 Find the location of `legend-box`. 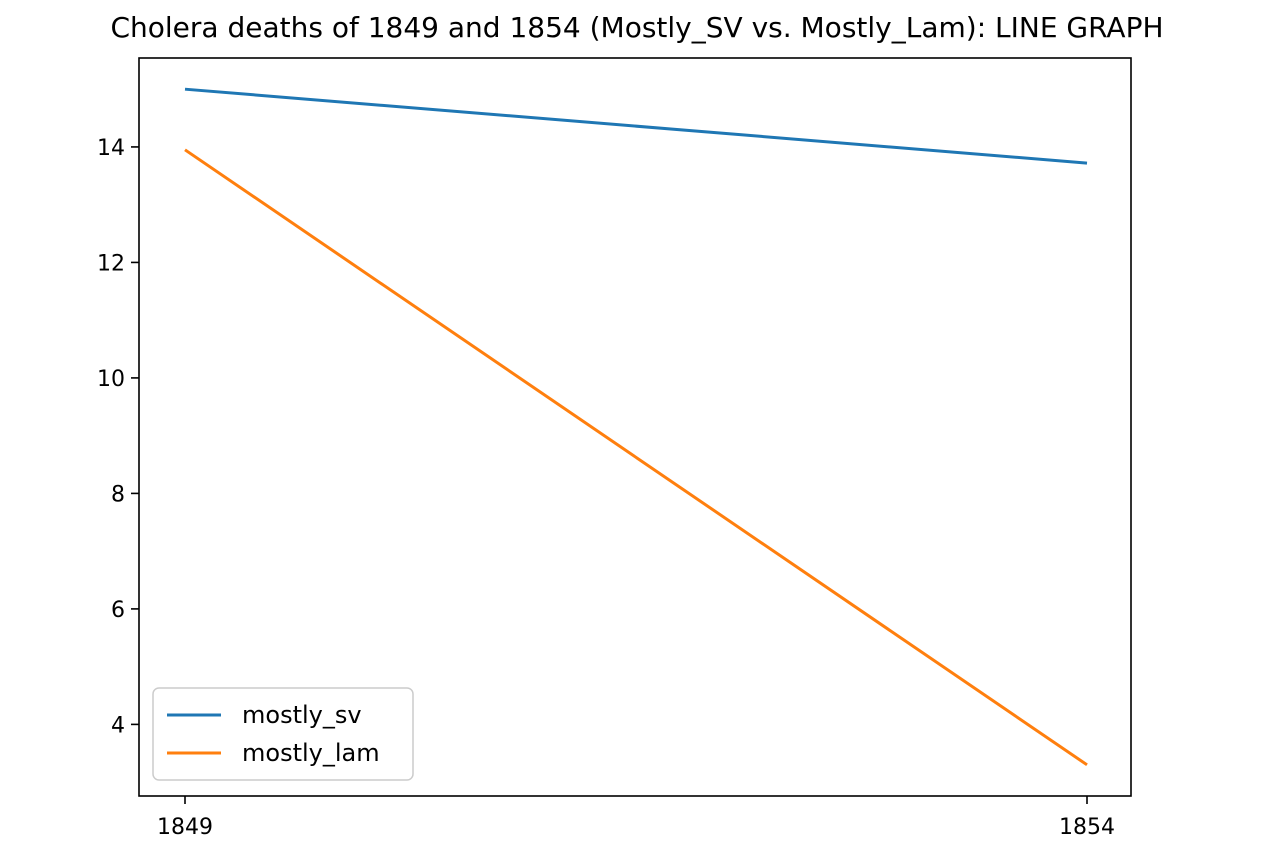

legend-box is located at coordinates (283, 734).